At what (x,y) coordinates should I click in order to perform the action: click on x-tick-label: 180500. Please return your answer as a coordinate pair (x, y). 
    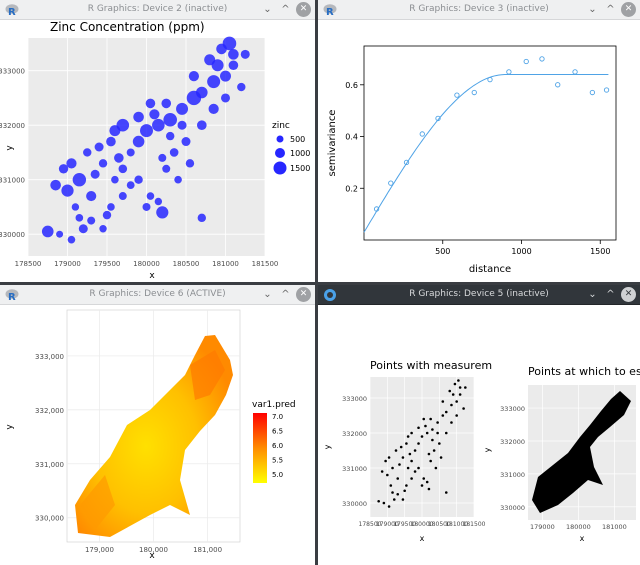
    Looking at the image, I should click on (439, 524).